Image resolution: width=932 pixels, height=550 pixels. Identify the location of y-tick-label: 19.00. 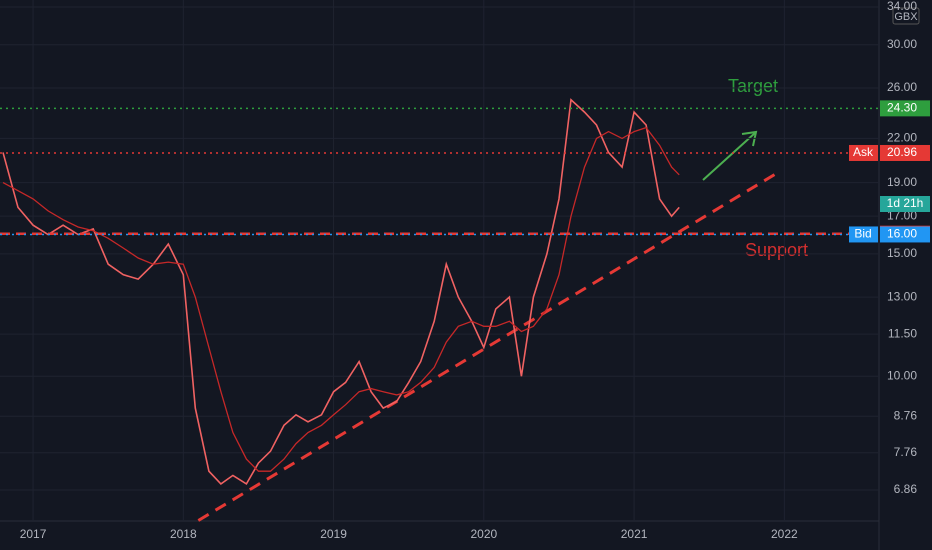
(902, 182).